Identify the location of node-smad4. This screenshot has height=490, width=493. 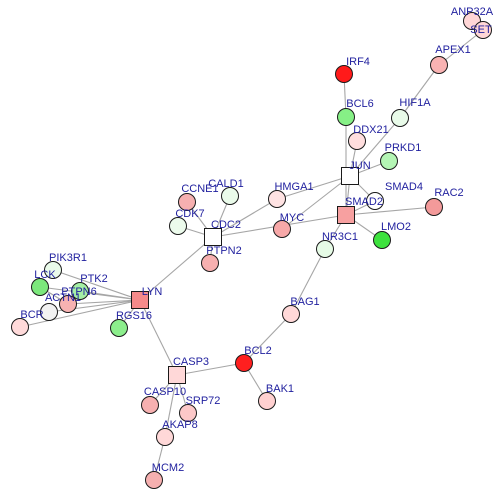
(375, 201).